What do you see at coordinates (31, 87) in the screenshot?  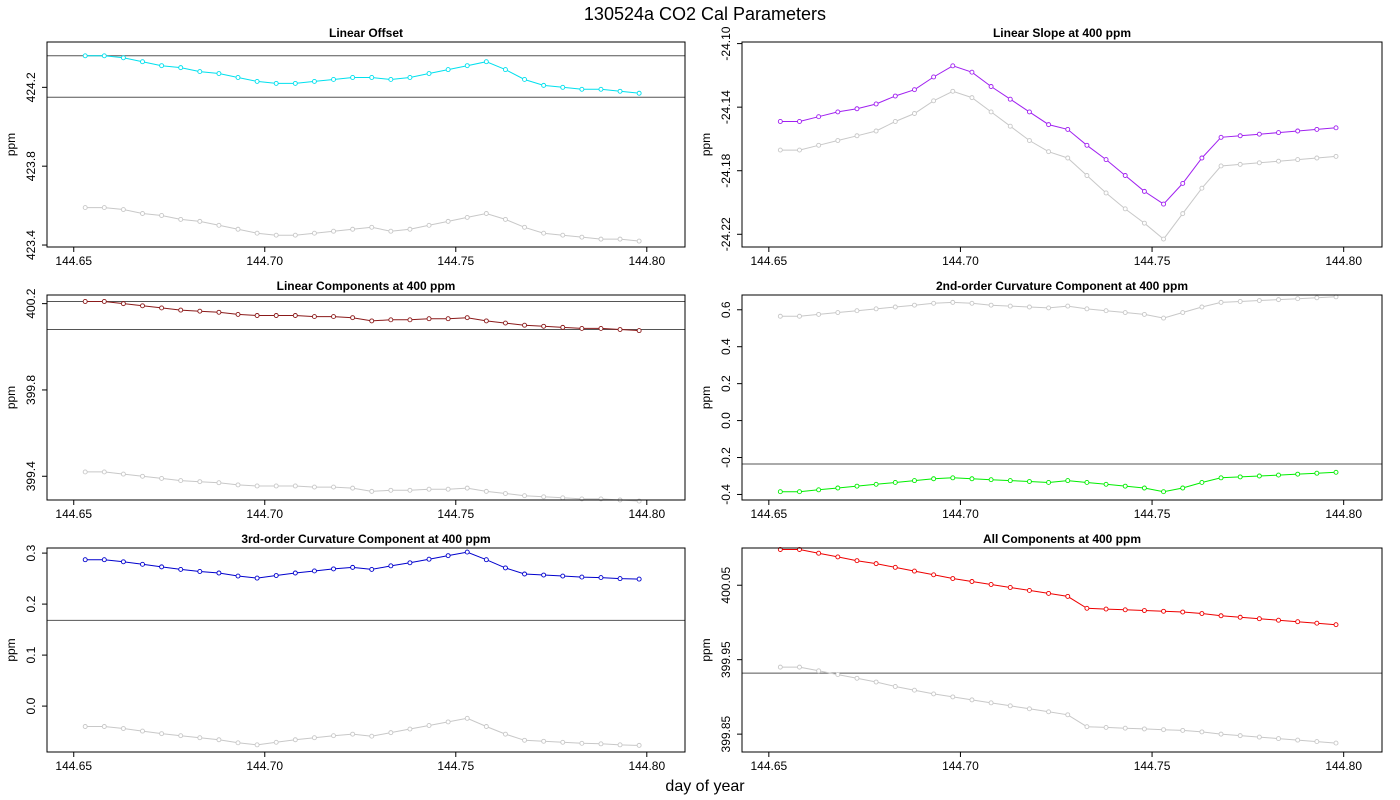 I see `y-tick-label: 424.2` at bounding box center [31, 87].